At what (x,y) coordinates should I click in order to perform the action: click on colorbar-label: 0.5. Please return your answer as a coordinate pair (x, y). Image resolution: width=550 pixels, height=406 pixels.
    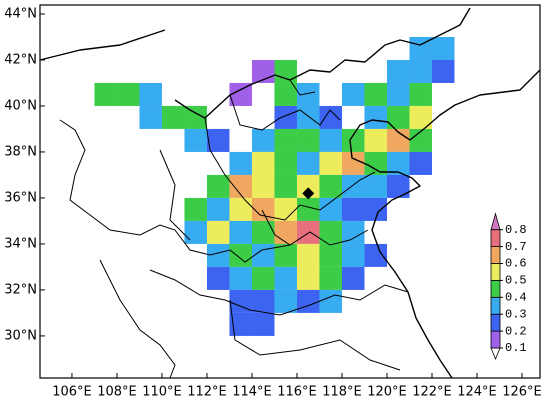
    Looking at the image, I should click on (516, 281).